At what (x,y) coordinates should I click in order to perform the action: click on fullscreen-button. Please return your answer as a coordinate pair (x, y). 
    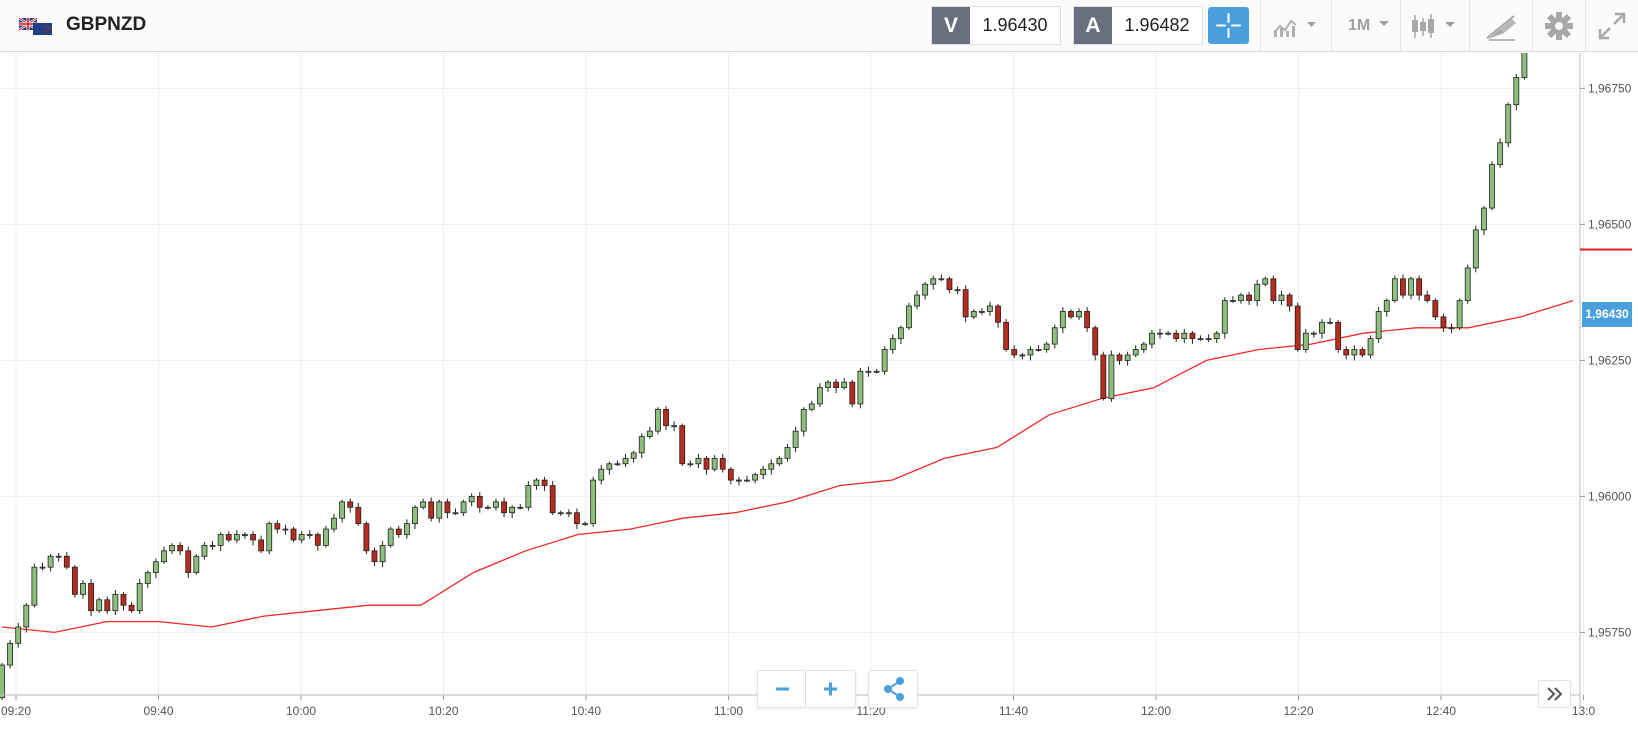
    Looking at the image, I should click on (1612, 26).